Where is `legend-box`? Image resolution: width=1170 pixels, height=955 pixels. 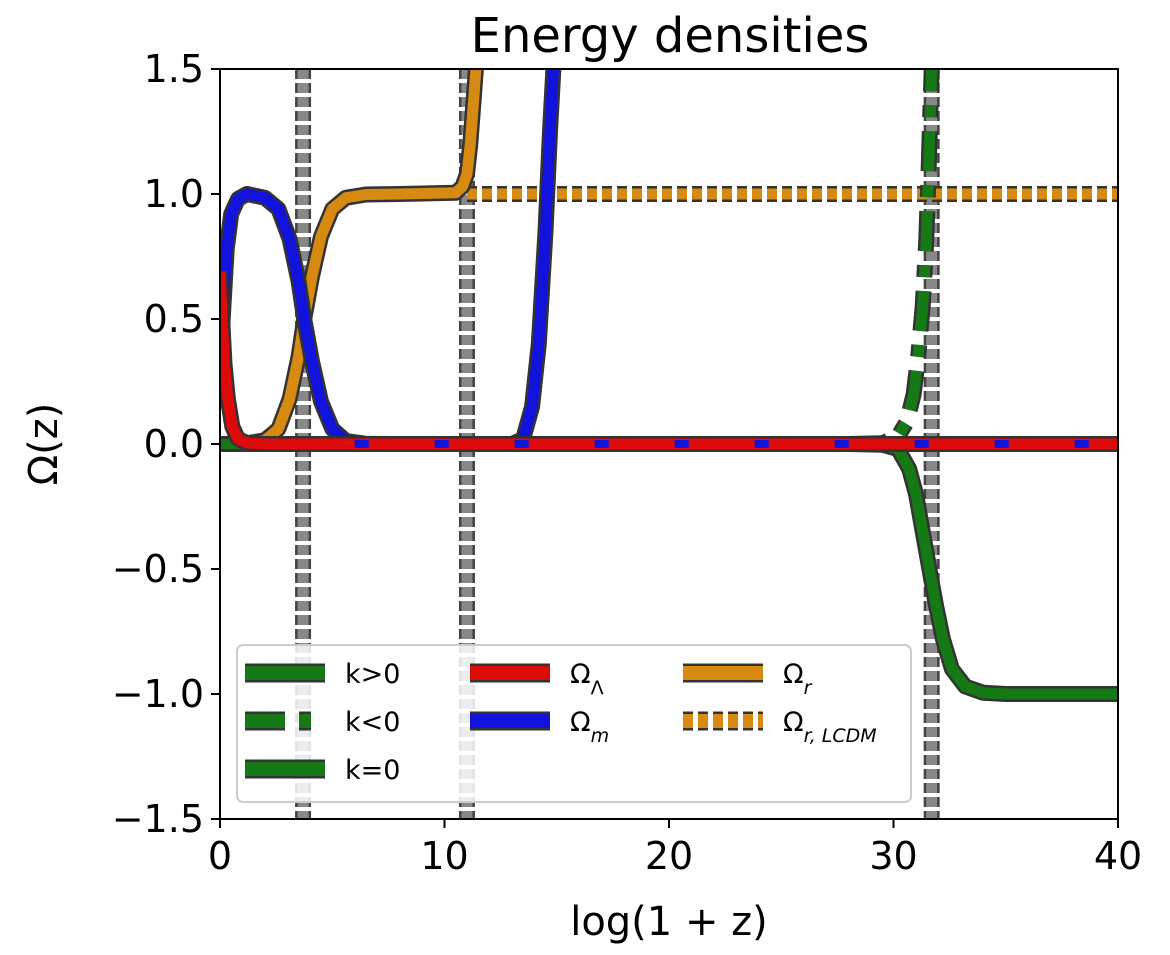
legend-box is located at coordinates (574, 723).